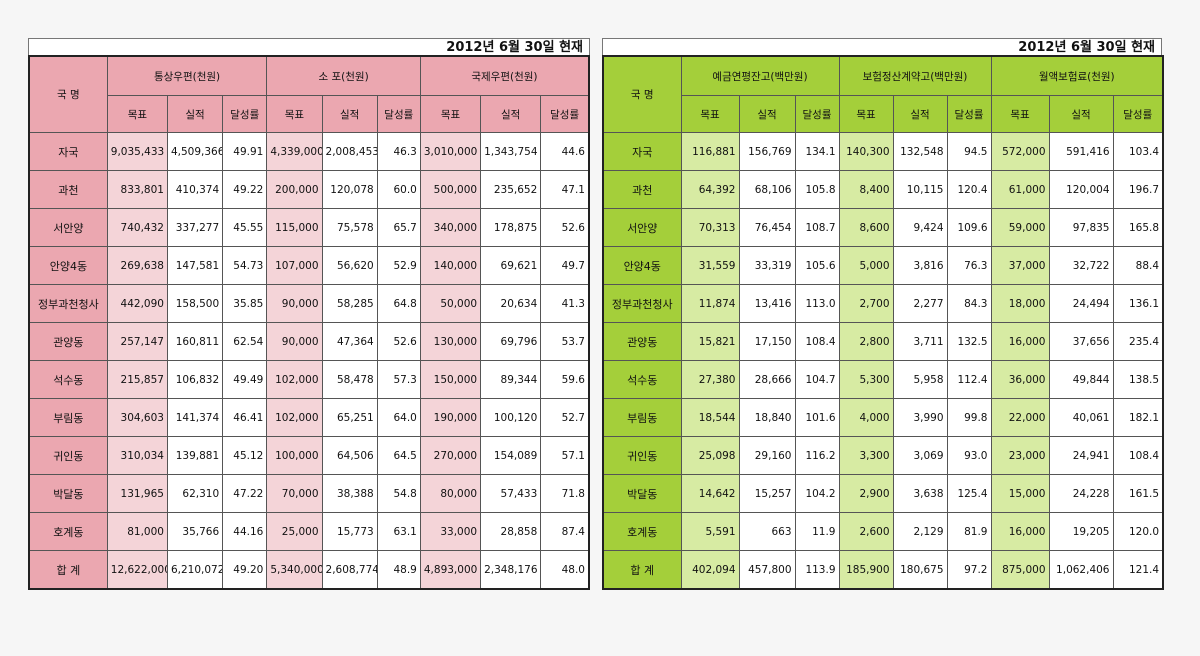 The width and height of the screenshot is (1200, 656). What do you see at coordinates (767, 341) in the screenshot?
I see `value-cell: 17,150` at bounding box center [767, 341].